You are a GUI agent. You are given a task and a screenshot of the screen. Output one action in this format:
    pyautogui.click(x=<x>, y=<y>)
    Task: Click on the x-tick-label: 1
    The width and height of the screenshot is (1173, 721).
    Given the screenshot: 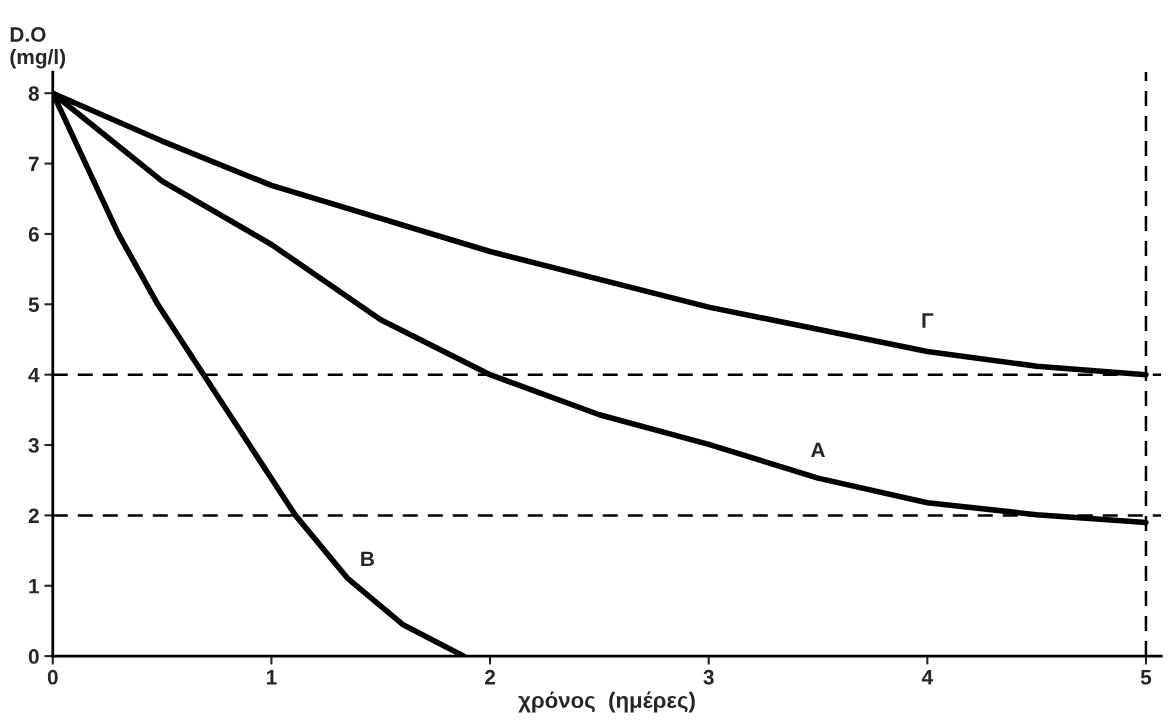 What is the action you would take?
    pyautogui.click(x=271, y=677)
    